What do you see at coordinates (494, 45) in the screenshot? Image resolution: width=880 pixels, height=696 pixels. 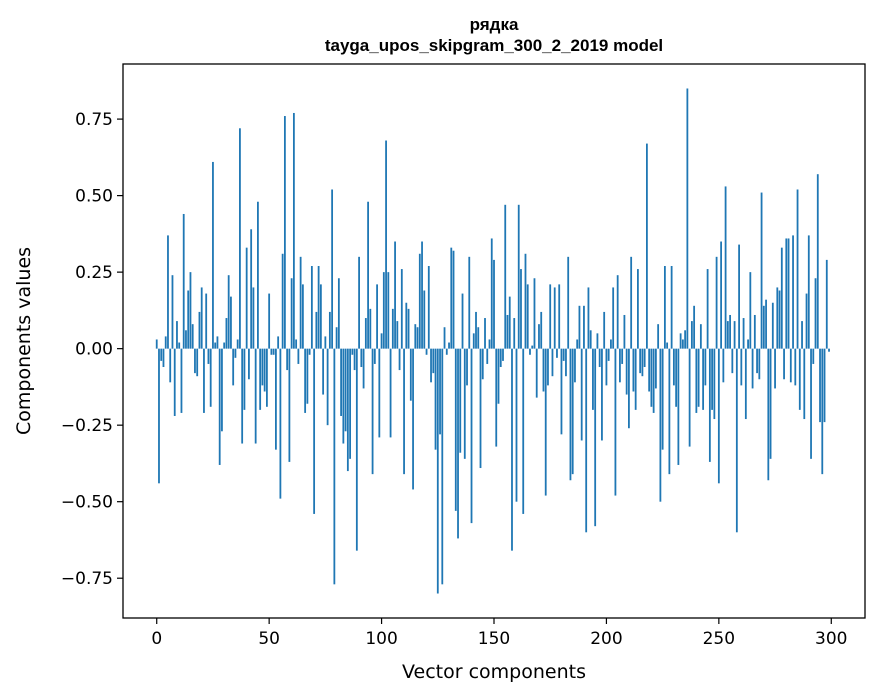 I see `chart-title-line2: tayga_upos_skipgram_300_2_2019 model` at bounding box center [494, 45].